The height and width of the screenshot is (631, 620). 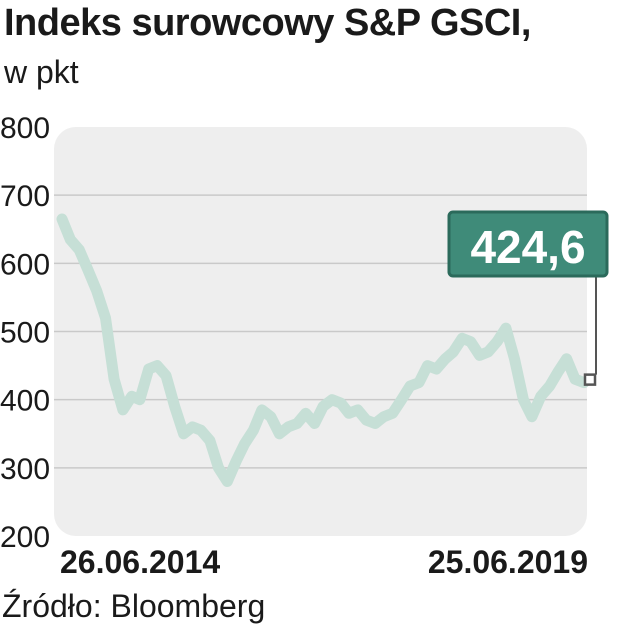 I want to click on last-value-label: 424,6, so click(x=527, y=247).